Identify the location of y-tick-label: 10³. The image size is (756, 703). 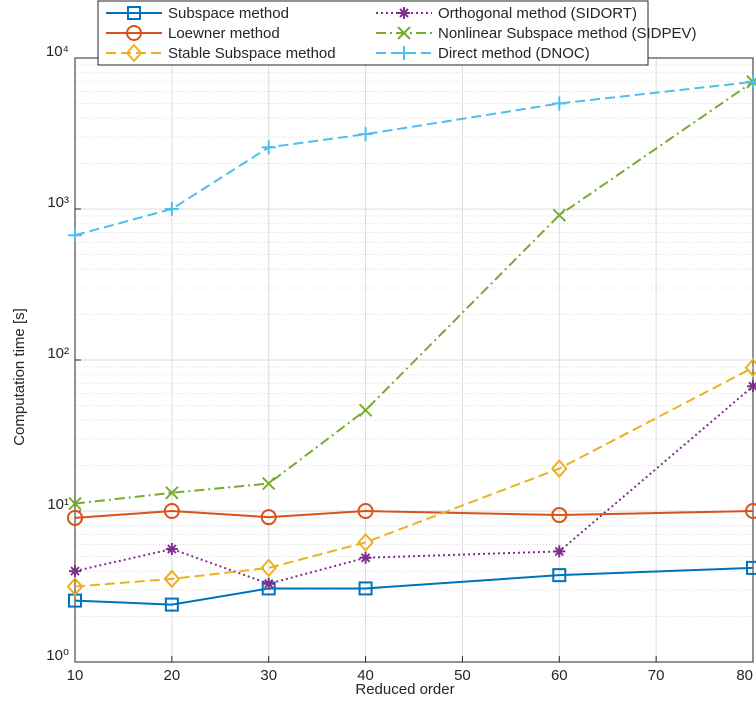
(58, 202).